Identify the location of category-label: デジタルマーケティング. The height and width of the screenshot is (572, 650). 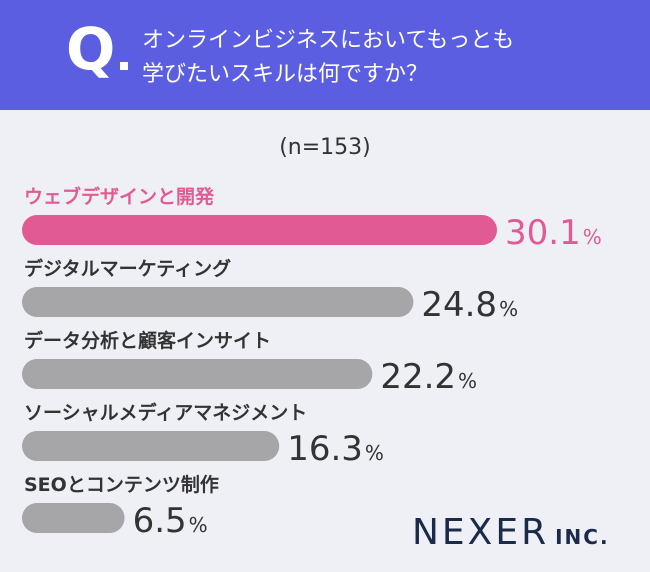
(127, 268).